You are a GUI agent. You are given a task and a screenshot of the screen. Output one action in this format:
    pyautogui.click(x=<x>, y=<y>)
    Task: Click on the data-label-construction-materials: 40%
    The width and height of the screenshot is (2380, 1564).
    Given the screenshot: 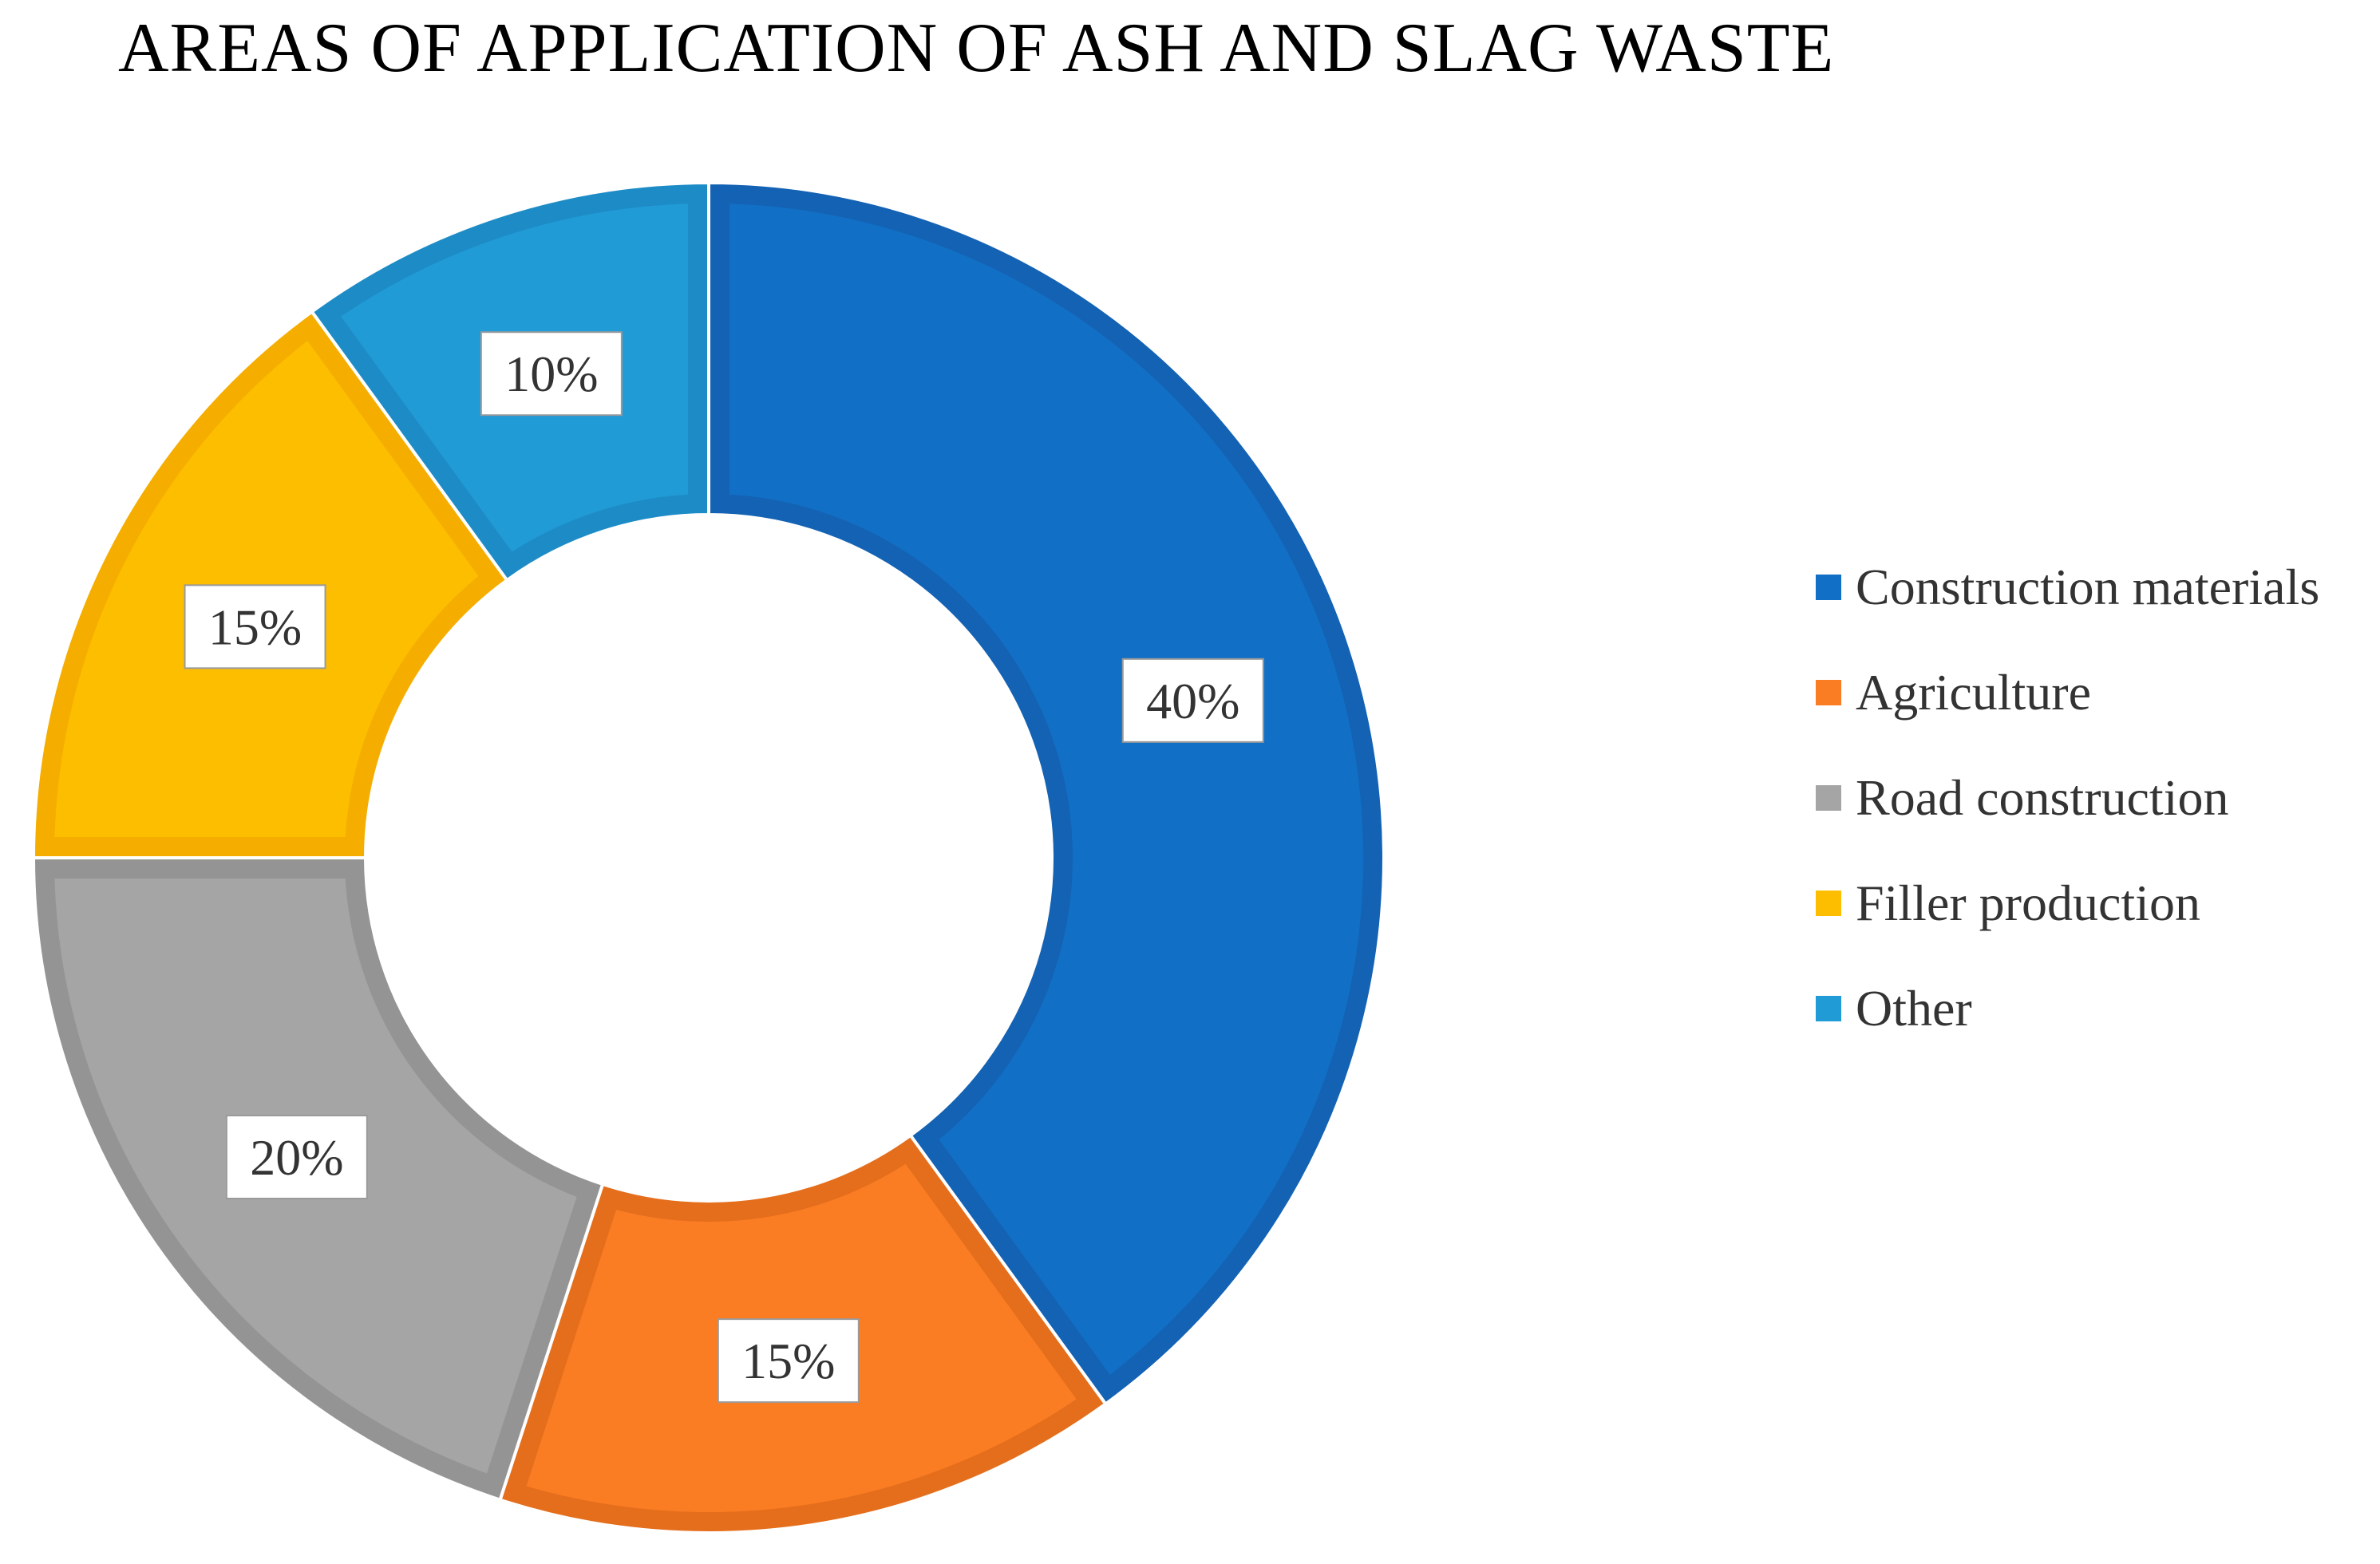 What is the action you would take?
    pyautogui.click(x=1192, y=700)
    